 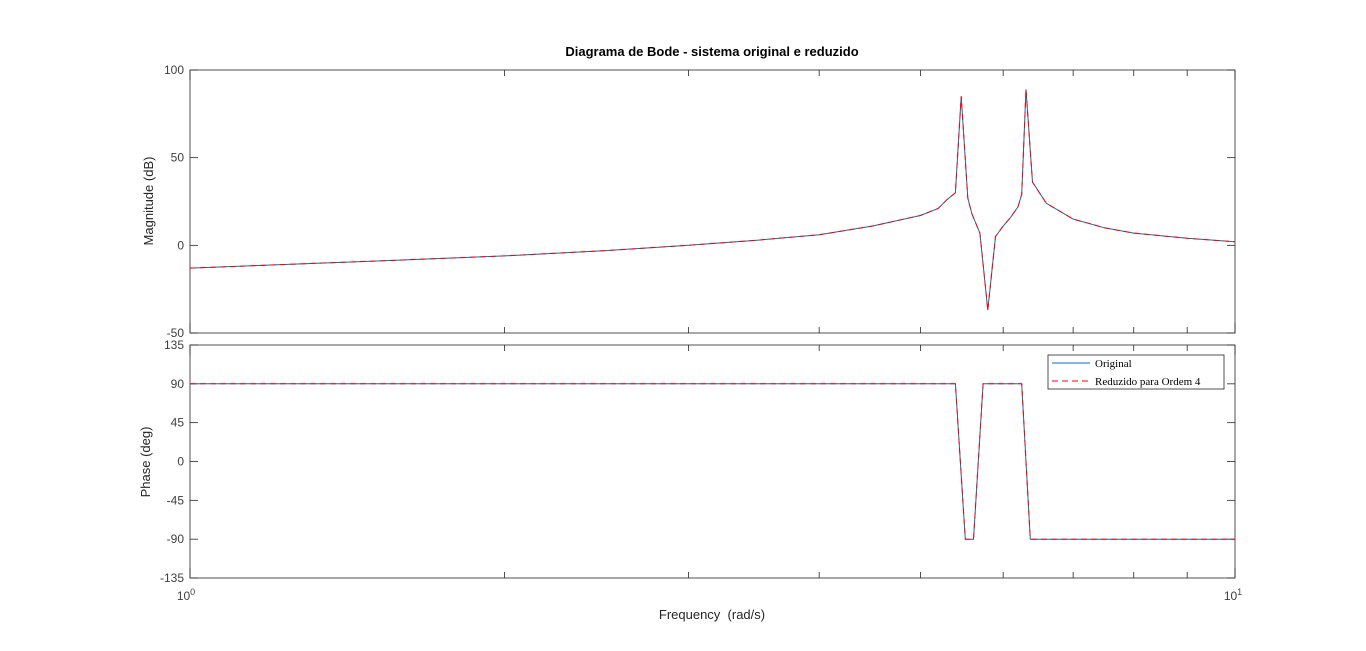 What do you see at coordinates (1113, 364) in the screenshot?
I see `legend-label-original: Original` at bounding box center [1113, 364].